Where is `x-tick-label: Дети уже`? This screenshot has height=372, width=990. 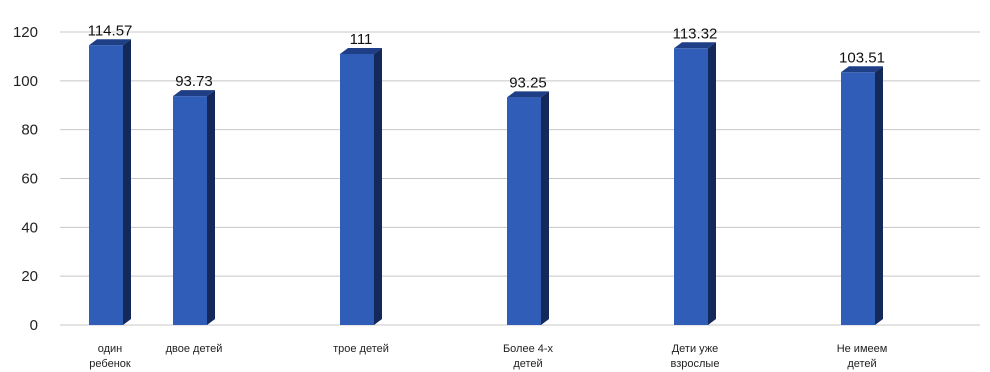
x-tick-label: Дети уже is located at coordinates (695, 349).